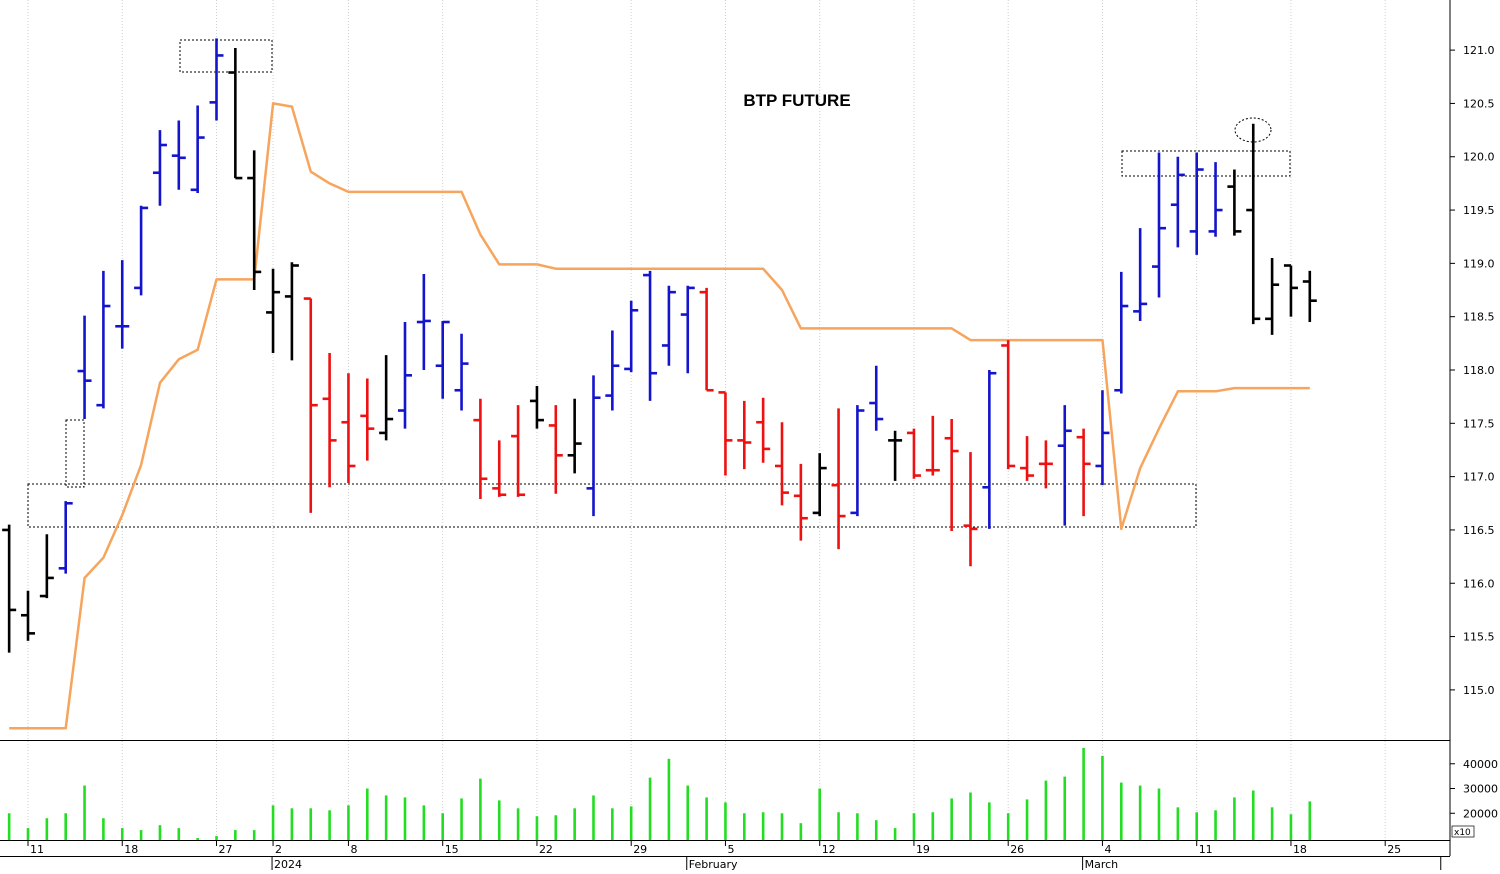 Image resolution: width=1500 pixels, height=874 pixels. Describe the element at coordinates (1479, 637) in the screenshot. I see `y-tick-label: 115.5` at that location.